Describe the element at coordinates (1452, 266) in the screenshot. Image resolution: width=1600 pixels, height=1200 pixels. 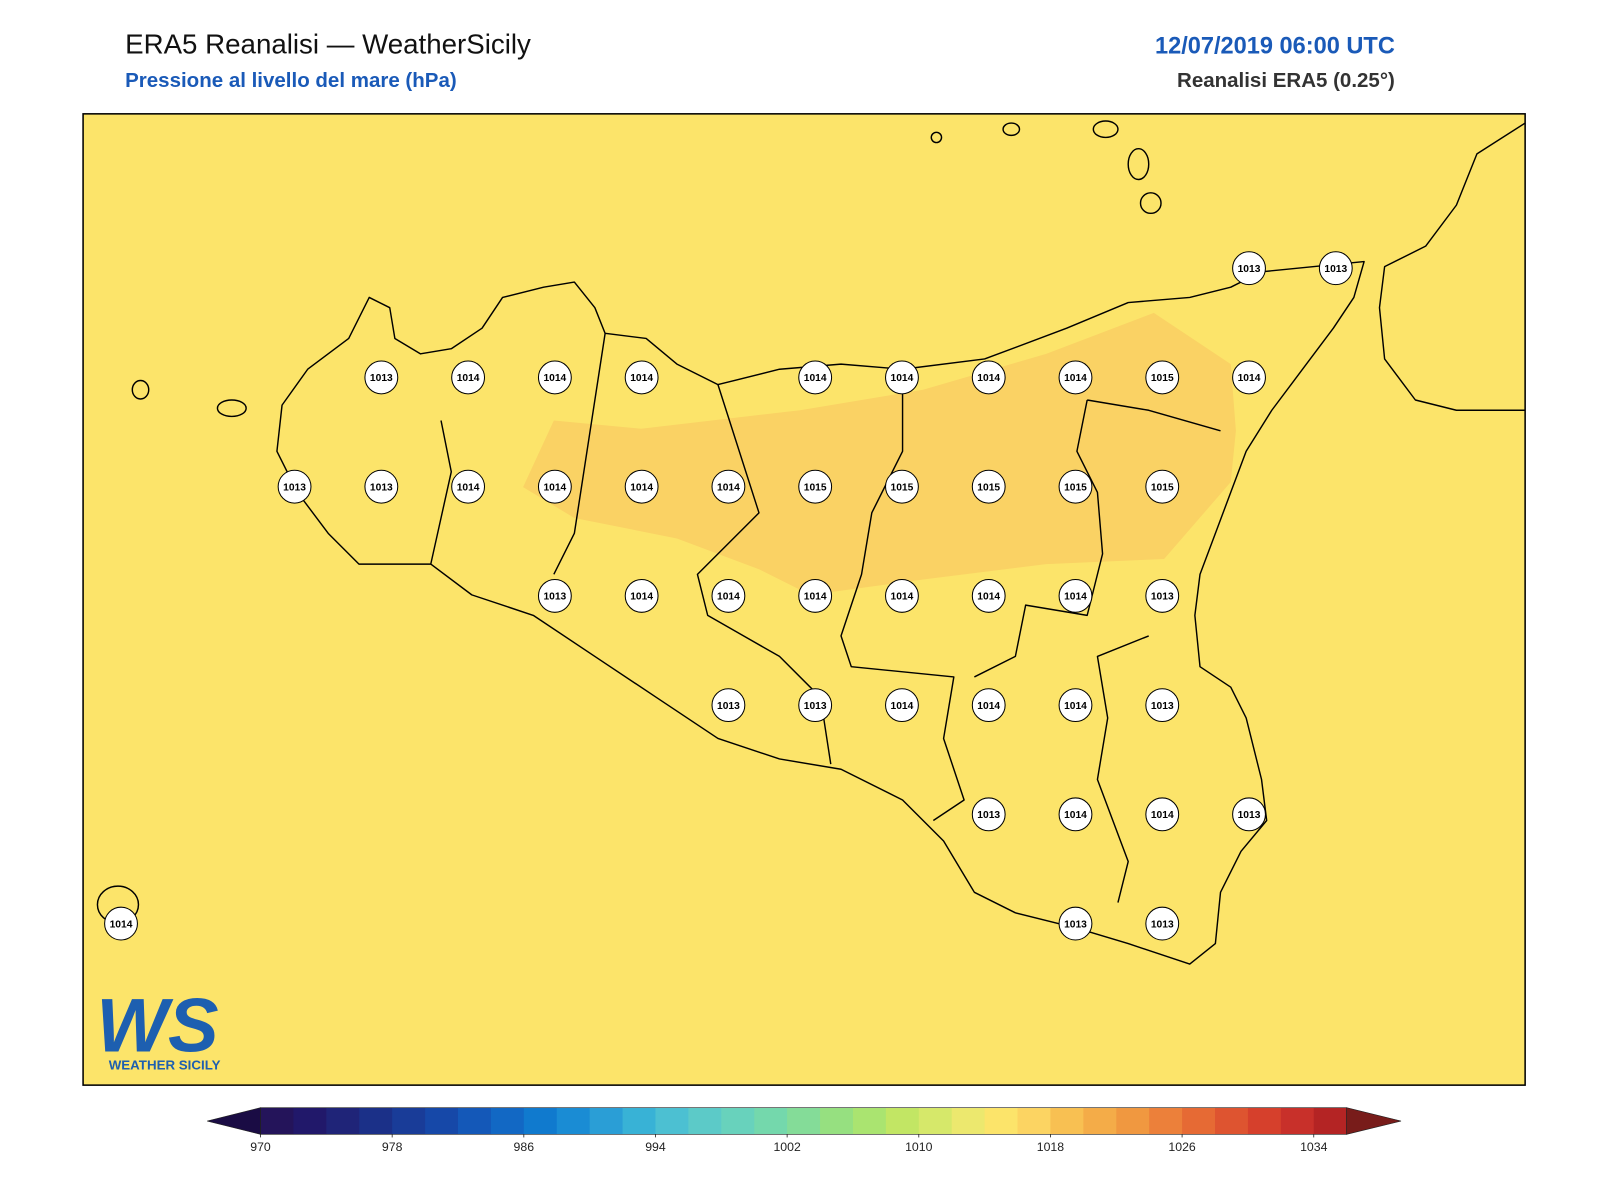
I see `calabria-coast` at that location.